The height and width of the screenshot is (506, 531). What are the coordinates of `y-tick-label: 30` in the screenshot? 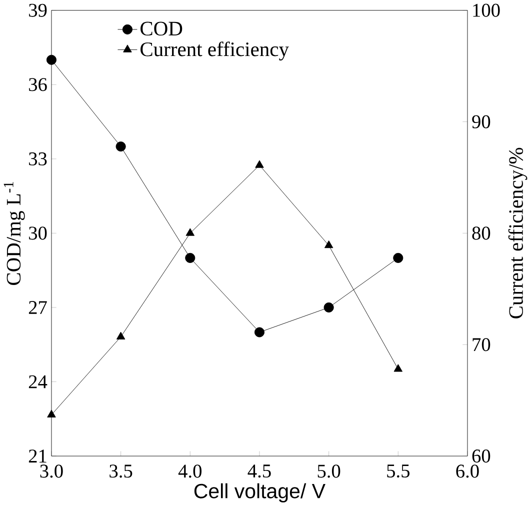 It's located at (38, 233).